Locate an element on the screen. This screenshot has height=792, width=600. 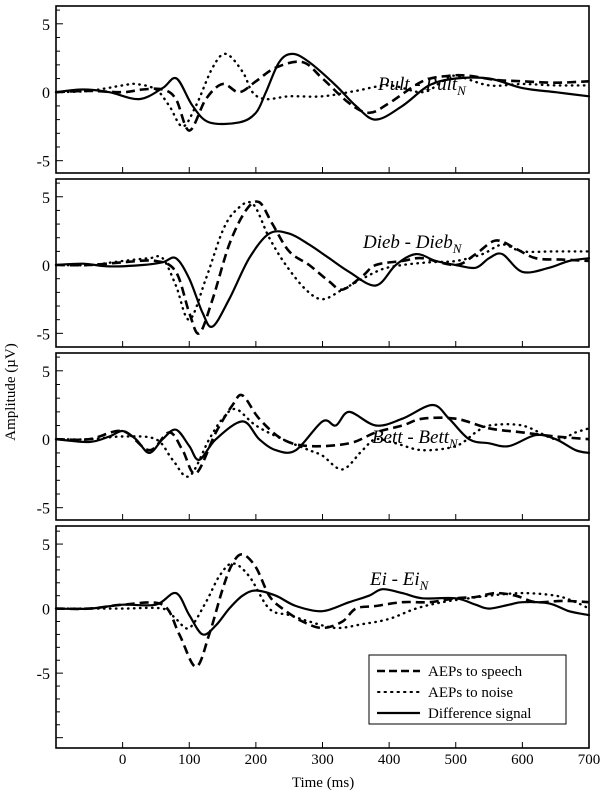
y-axis-label: Amplitude (µV) is located at coordinates (11, 391).